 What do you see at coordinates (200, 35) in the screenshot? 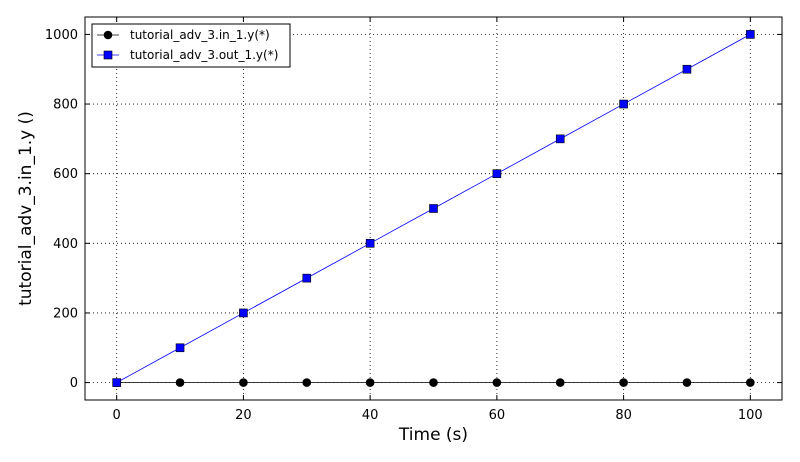
I see `legend-label: tutorial_adv_3.in_1.y(*)` at bounding box center [200, 35].